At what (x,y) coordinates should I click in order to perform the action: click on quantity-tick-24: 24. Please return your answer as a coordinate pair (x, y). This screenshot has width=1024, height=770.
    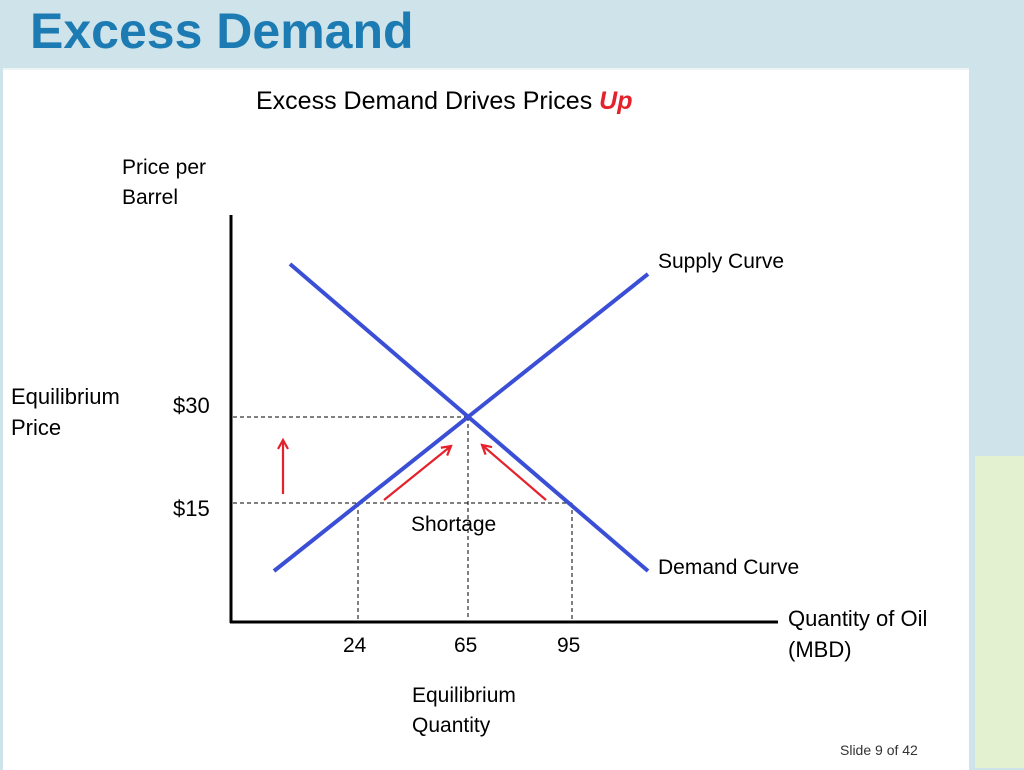
    Looking at the image, I should click on (355, 645).